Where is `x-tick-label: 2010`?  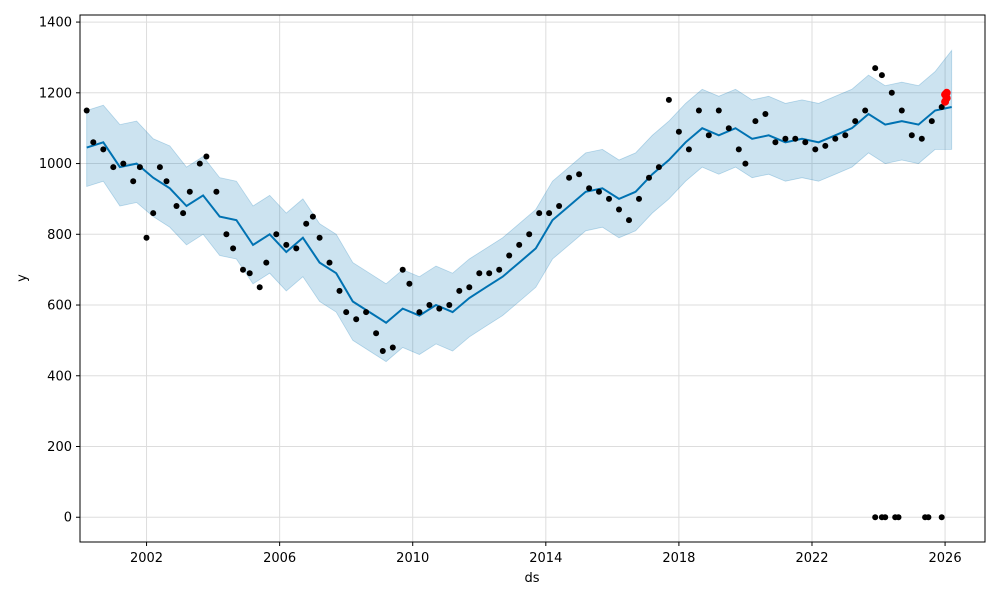
x-tick-label: 2010 is located at coordinates (412, 558).